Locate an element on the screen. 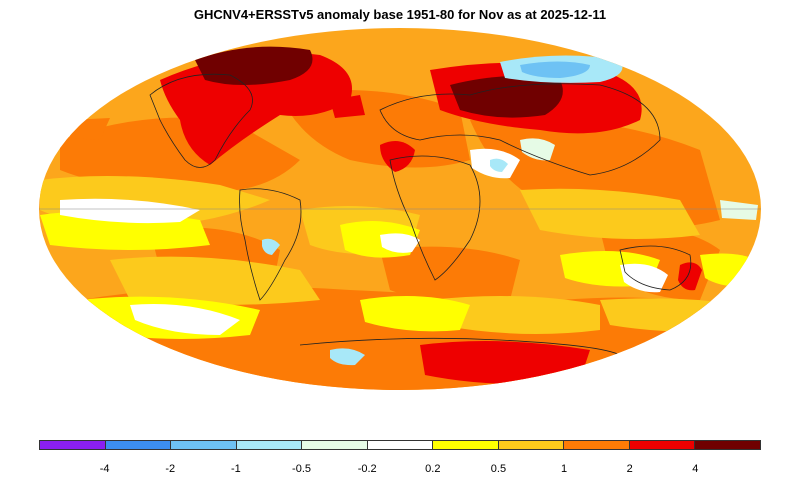 The width and height of the screenshot is (800, 480). color-scale-tick-label: 0.5 is located at coordinates (498, 469).